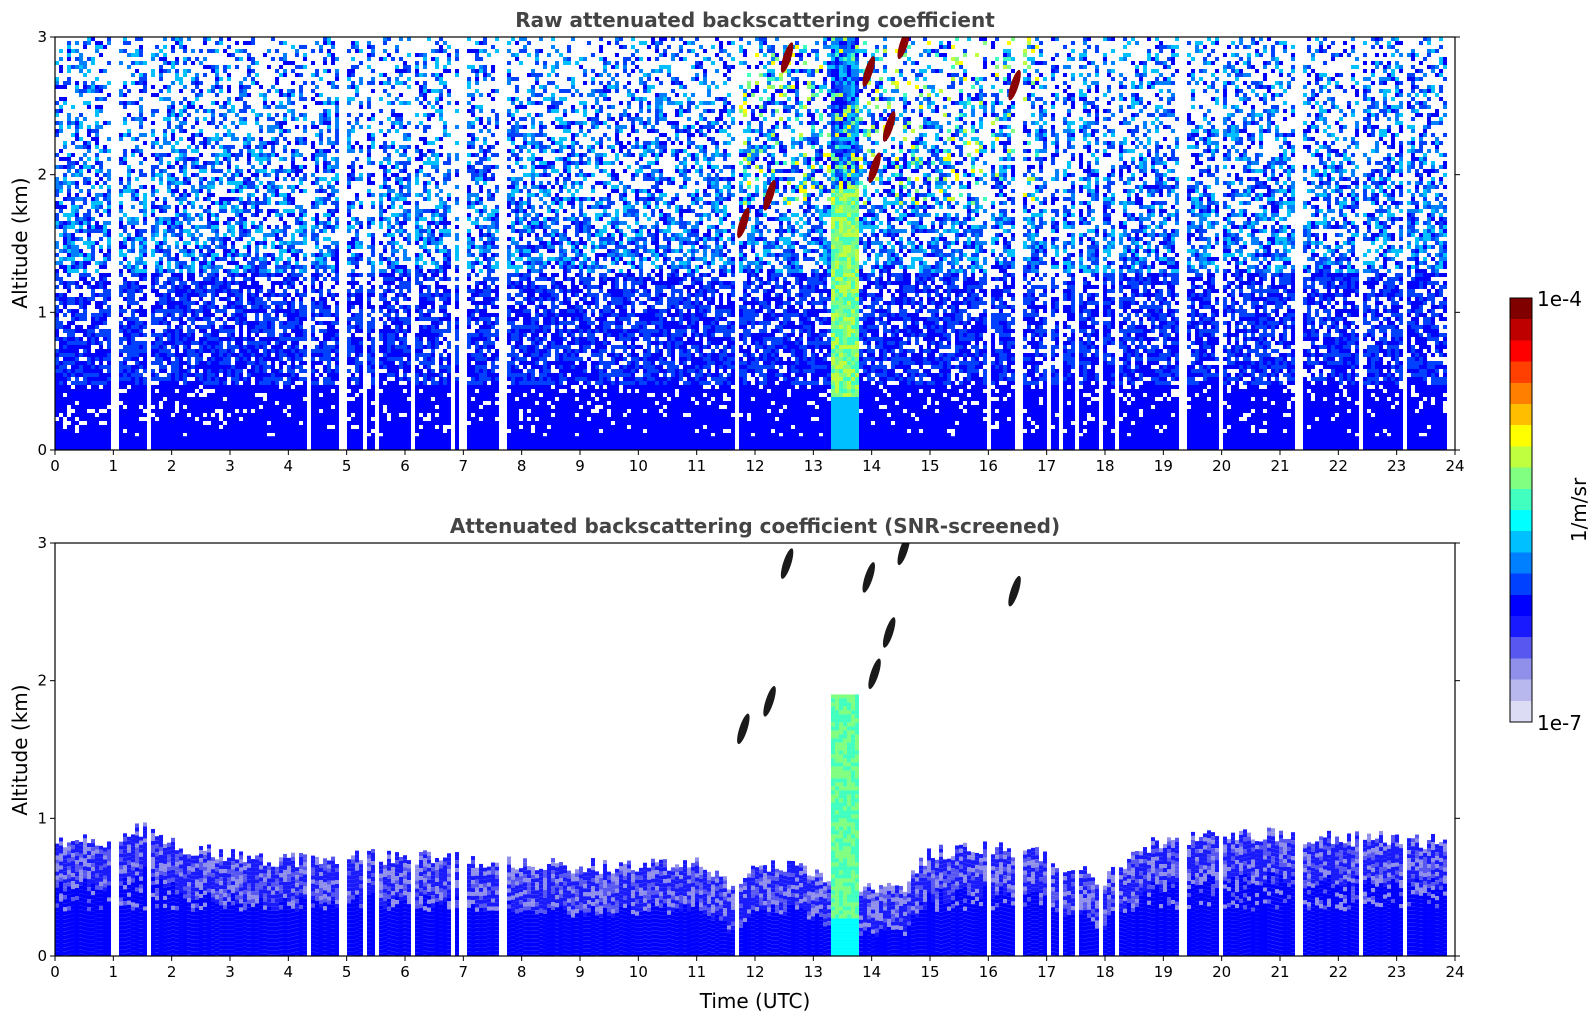 This screenshot has width=1595, height=1020. I want to click on y-axis-label-raw: Altitude (km), so click(20, 242).